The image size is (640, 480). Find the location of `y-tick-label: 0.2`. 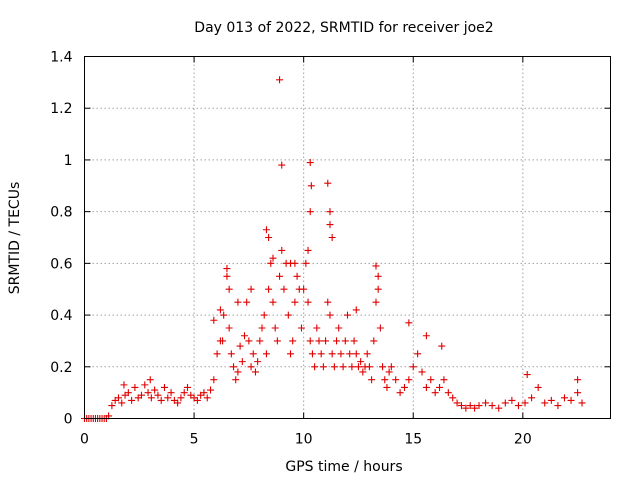

y-tick-label: 0.2 is located at coordinates (61, 368).